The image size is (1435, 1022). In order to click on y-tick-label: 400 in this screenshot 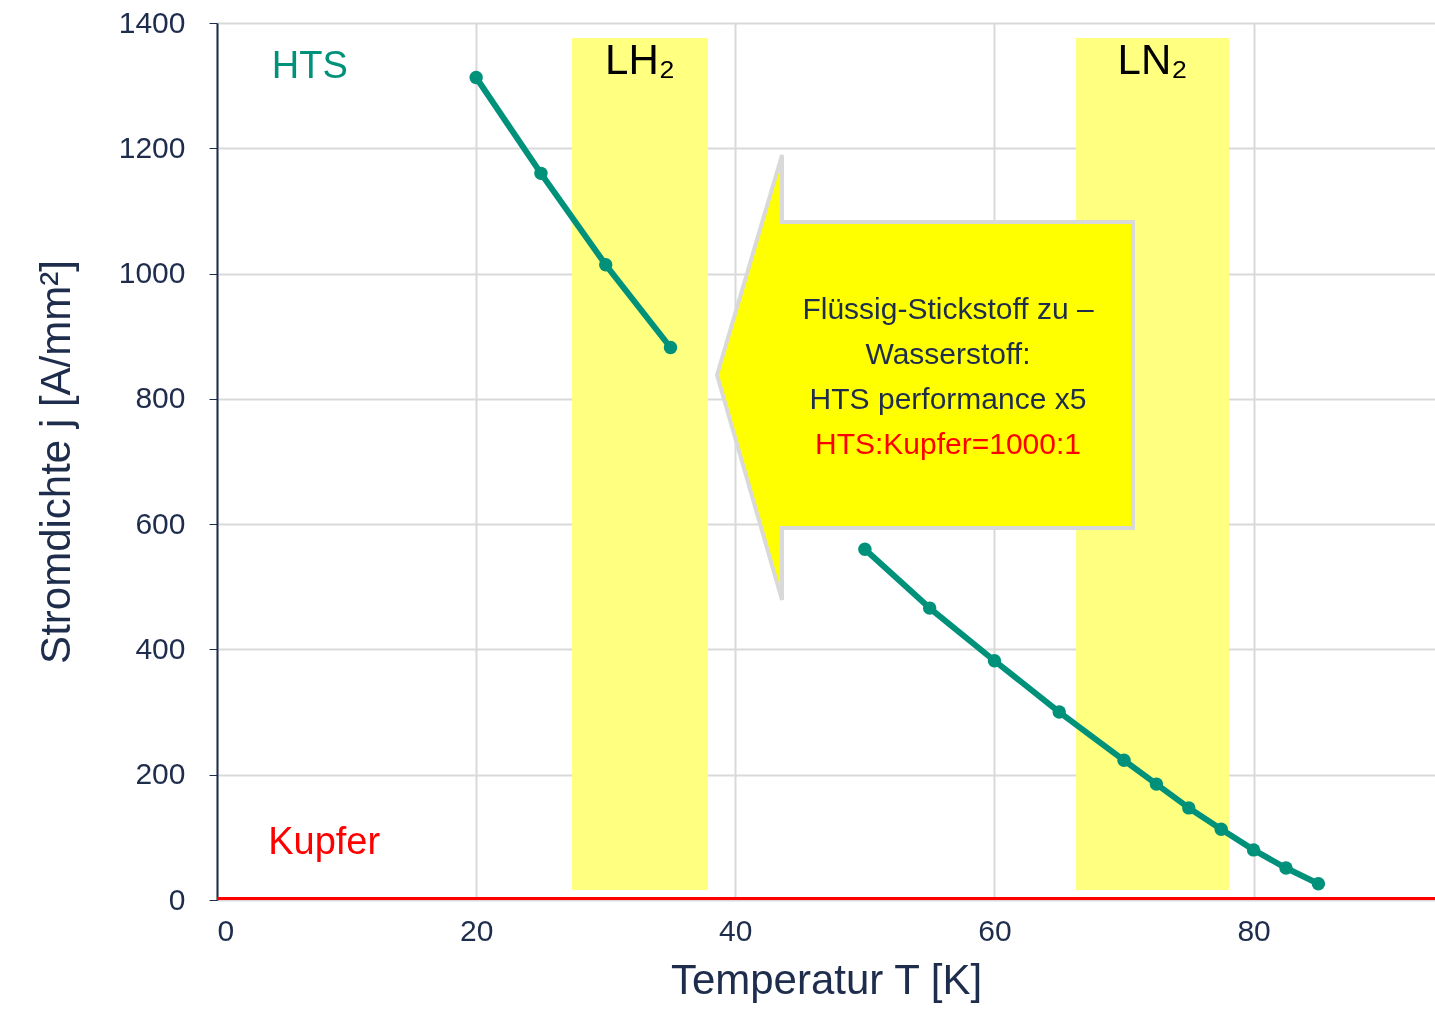, I will do `click(160, 648)`.